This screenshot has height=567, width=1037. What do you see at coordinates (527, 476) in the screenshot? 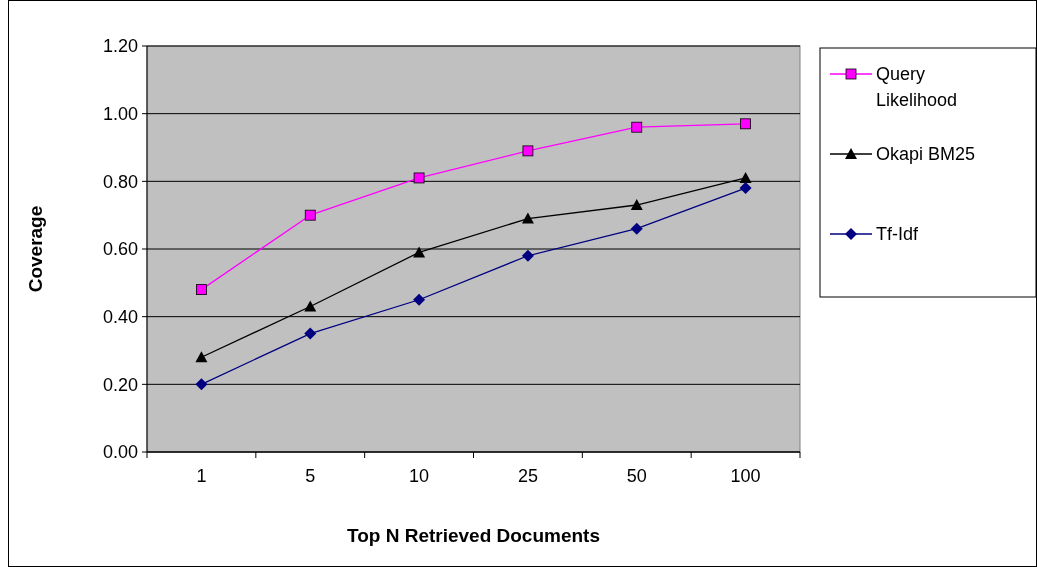
I see `x-tick-label: 25` at bounding box center [527, 476].